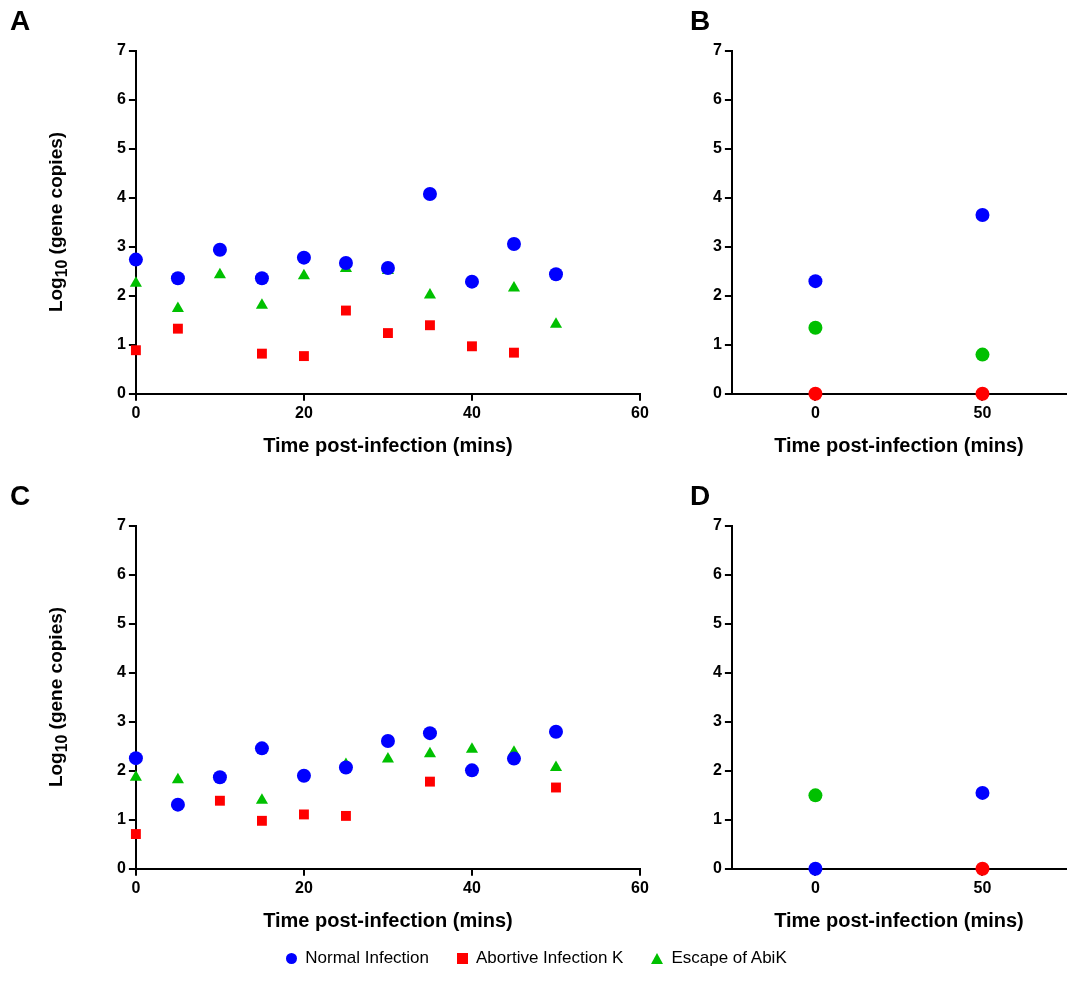 The height and width of the screenshot is (995, 1073). What do you see at coordinates (20, 495) in the screenshot?
I see `chart-title: C` at bounding box center [20, 495].